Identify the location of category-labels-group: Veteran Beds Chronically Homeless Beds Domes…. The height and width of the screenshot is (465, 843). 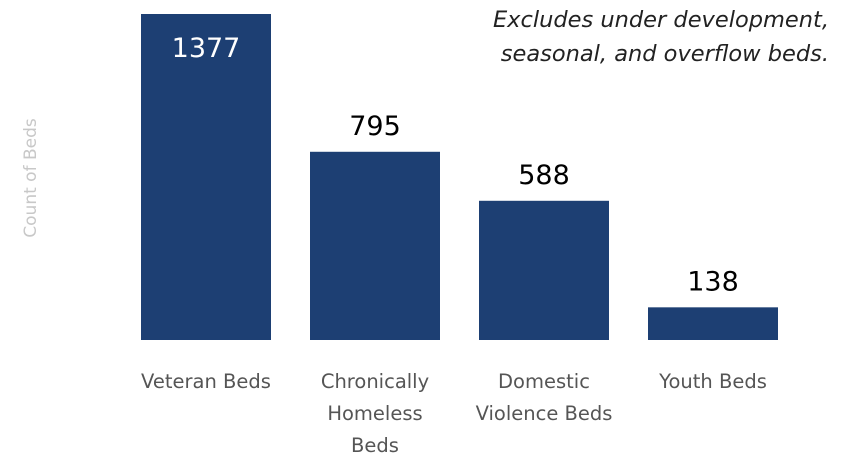
(454, 413).